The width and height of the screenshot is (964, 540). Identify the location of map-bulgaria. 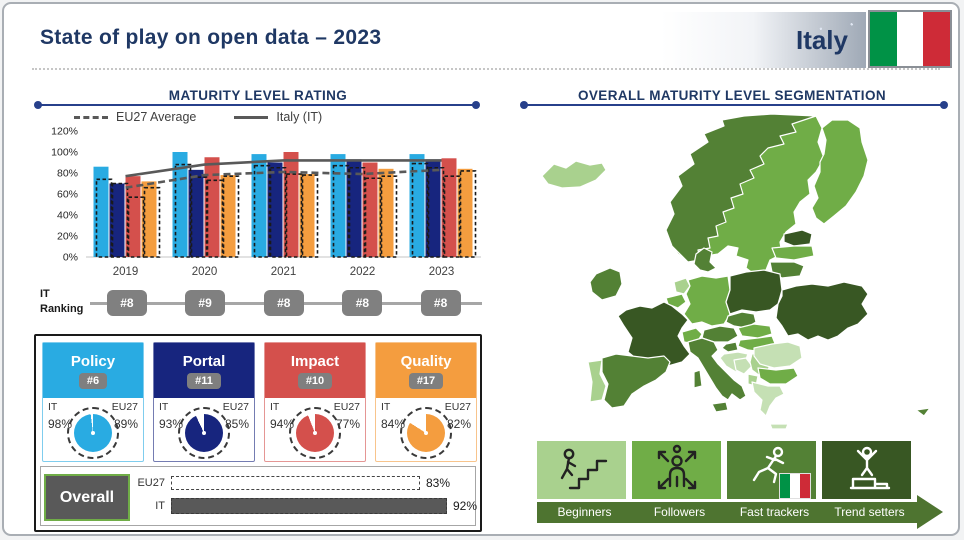
(778, 376).